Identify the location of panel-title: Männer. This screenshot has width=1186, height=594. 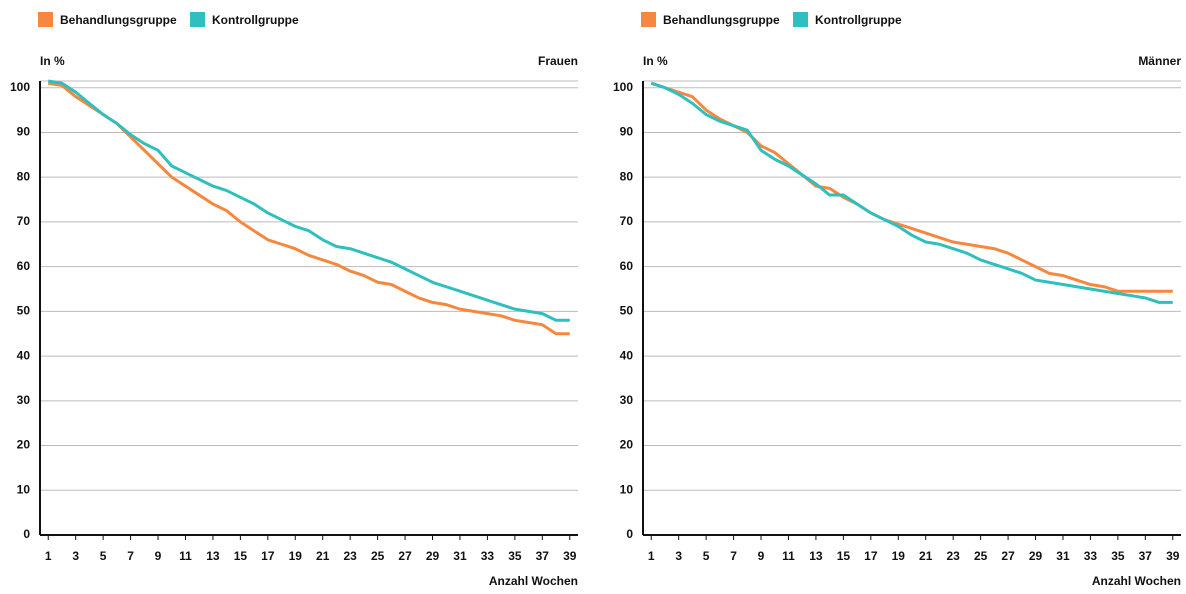
(1159, 61).